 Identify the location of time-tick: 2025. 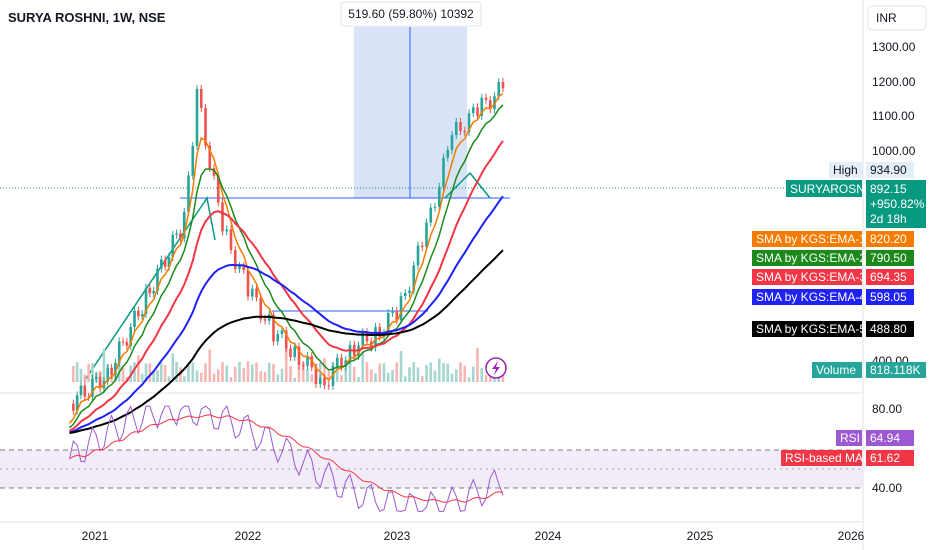
(700, 536).